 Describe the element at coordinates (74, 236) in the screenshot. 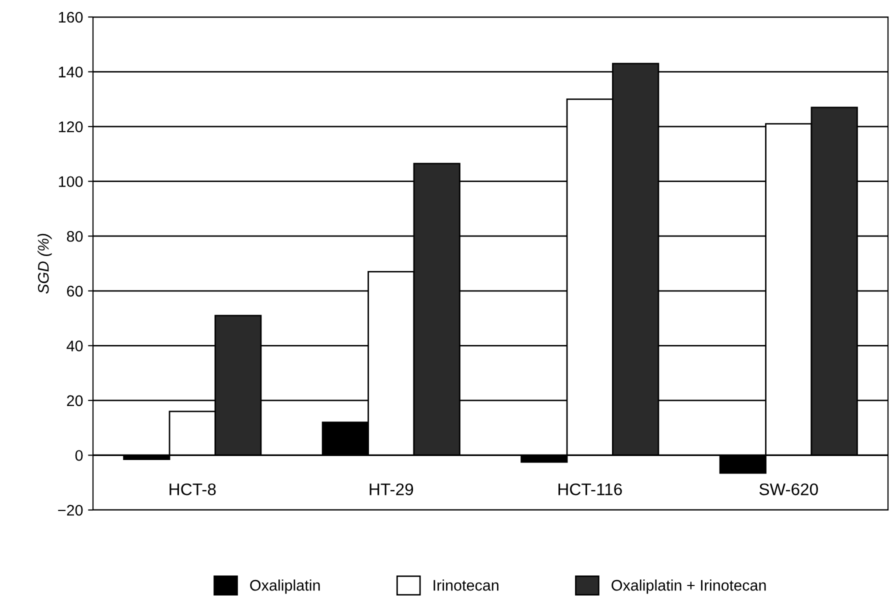

I see `y-tick-label: 80` at that location.